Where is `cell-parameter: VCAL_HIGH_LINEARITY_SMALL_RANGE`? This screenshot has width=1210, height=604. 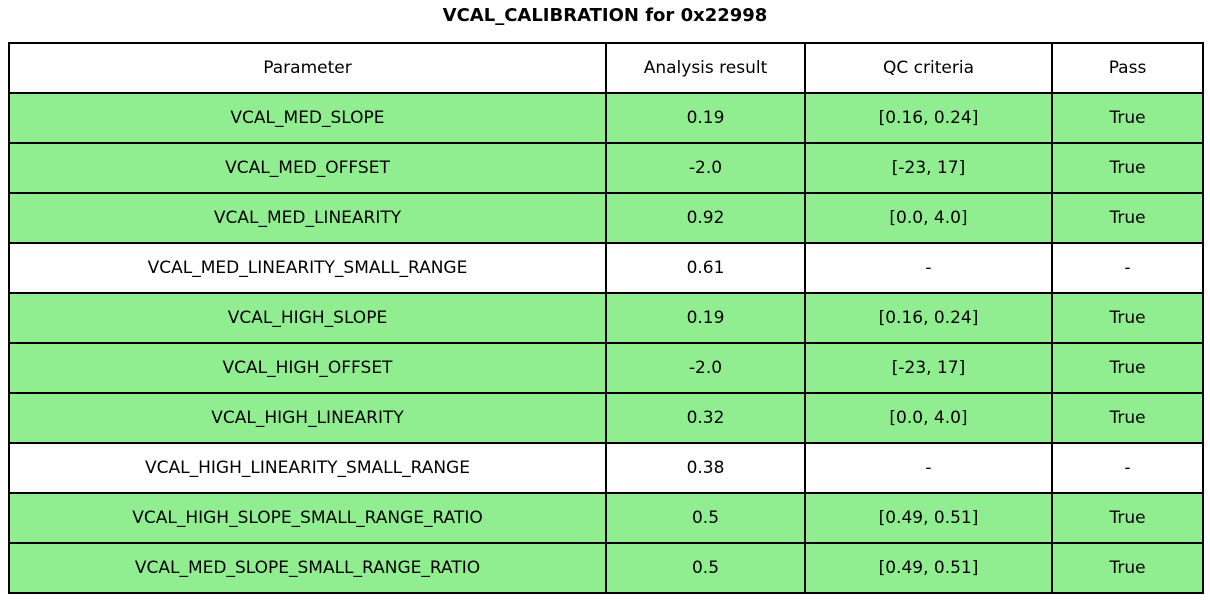
cell-parameter: VCAL_HIGH_LINEARITY_SMALL_RANGE is located at coordinates (307, 468).